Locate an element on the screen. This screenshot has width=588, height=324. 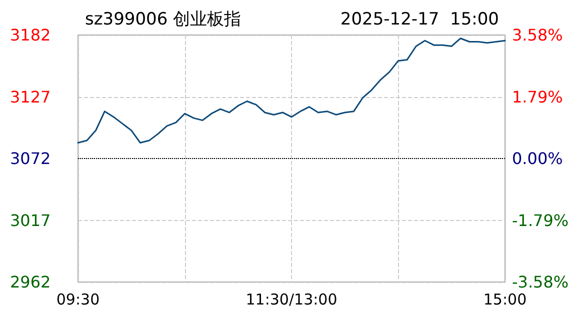
y2-tick-label: 3.58% is located at coordinates (537, 35).